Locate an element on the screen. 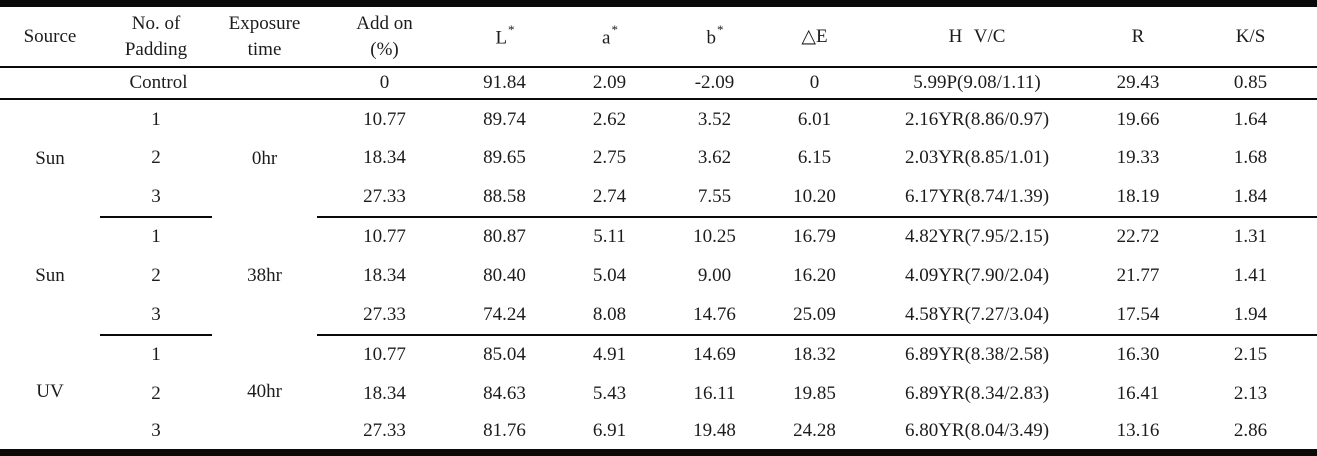  cell-padding: 3 is located at coordinates (156, 198).